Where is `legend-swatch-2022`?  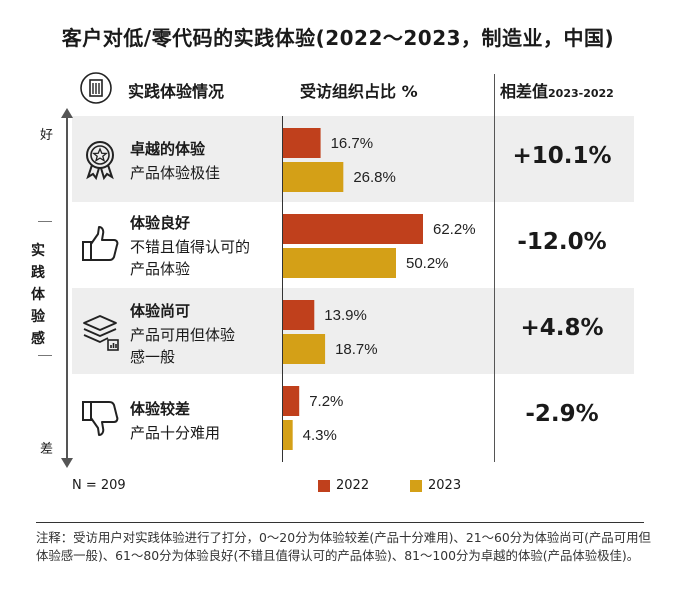
legend-swatch-2022 is located at coordinates (324, 485).